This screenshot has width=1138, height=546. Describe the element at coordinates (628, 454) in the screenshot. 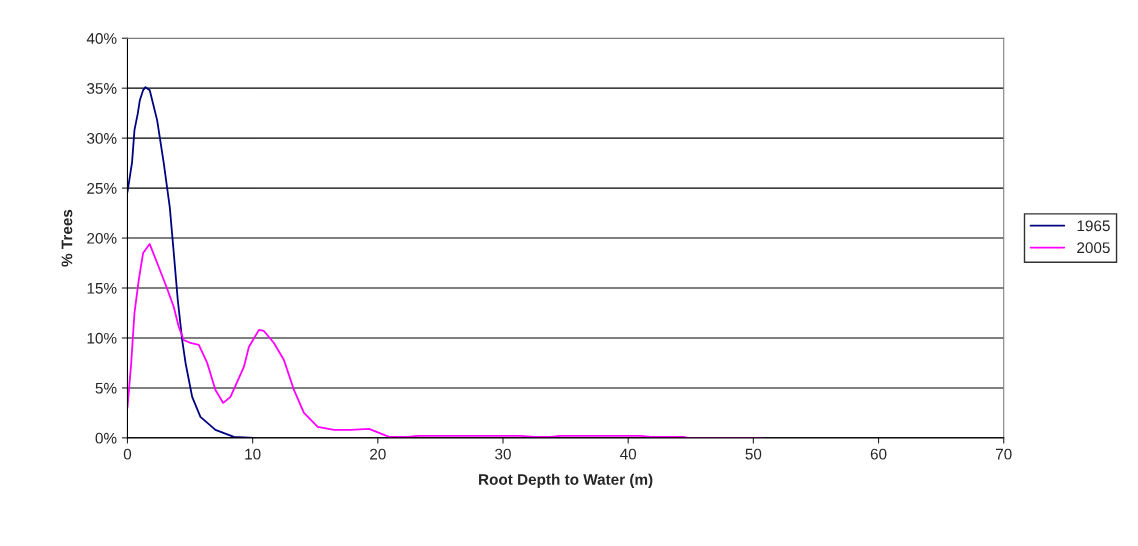

I see `x-tick-label: 40` at that location.